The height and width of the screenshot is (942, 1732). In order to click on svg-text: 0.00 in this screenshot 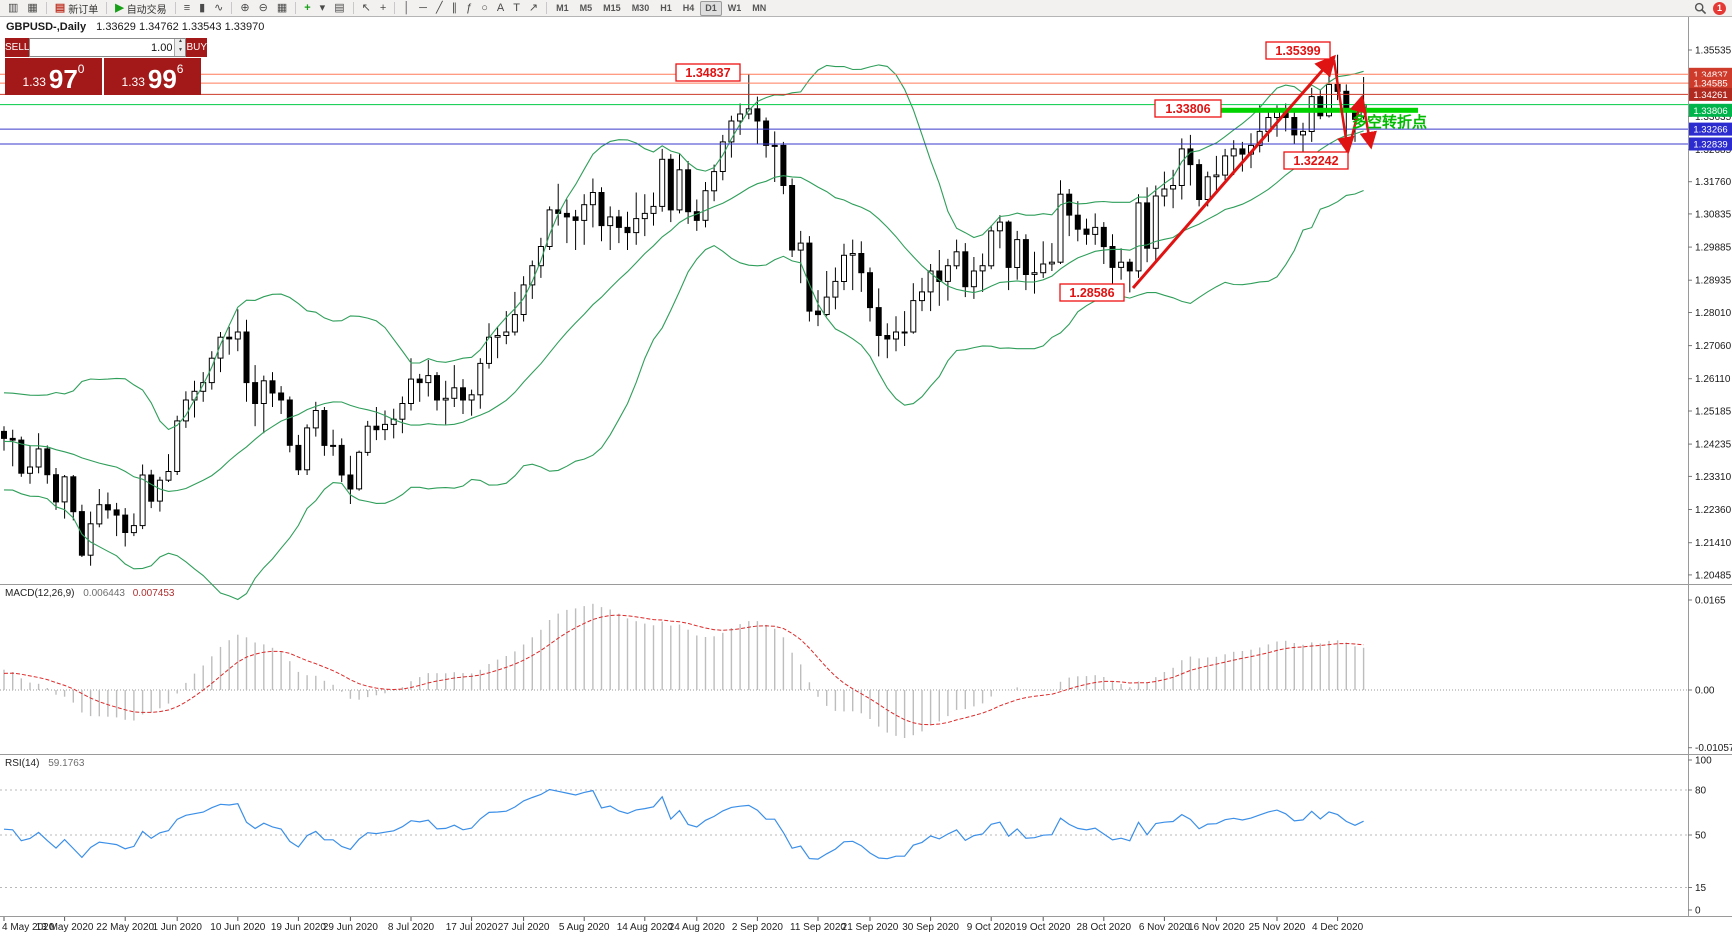, I will do `click(1705, 691)`.